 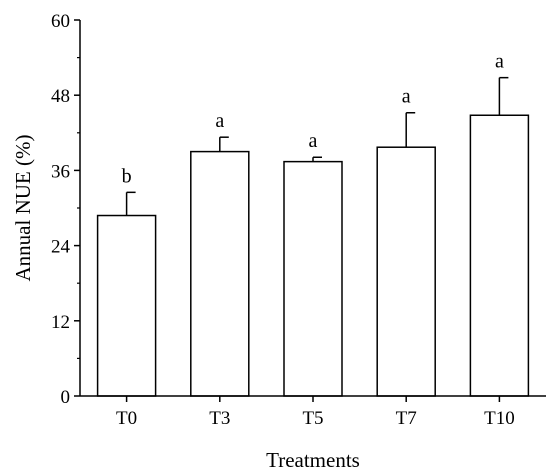 What do you see at coordinates (126, 418) in the screenshot?
I see `x-tick-label-t0: T0` at bounding box center [126, 418].